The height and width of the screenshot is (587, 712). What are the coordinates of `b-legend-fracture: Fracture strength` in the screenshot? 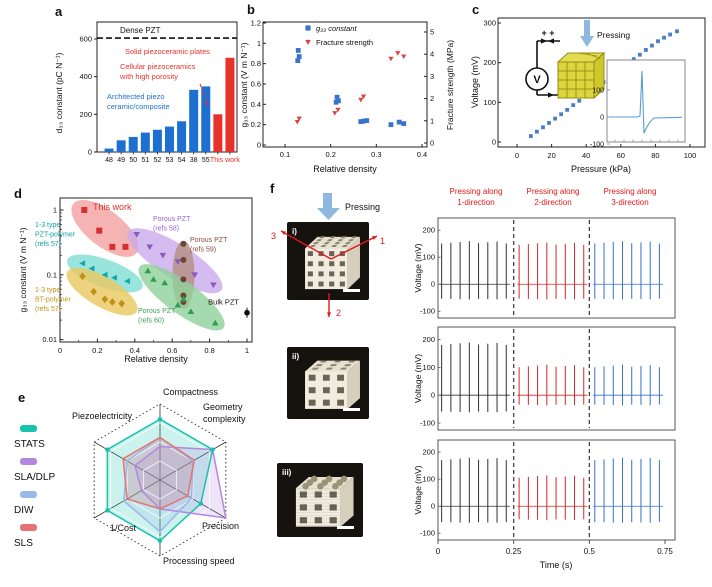 It's located at (344, 42).